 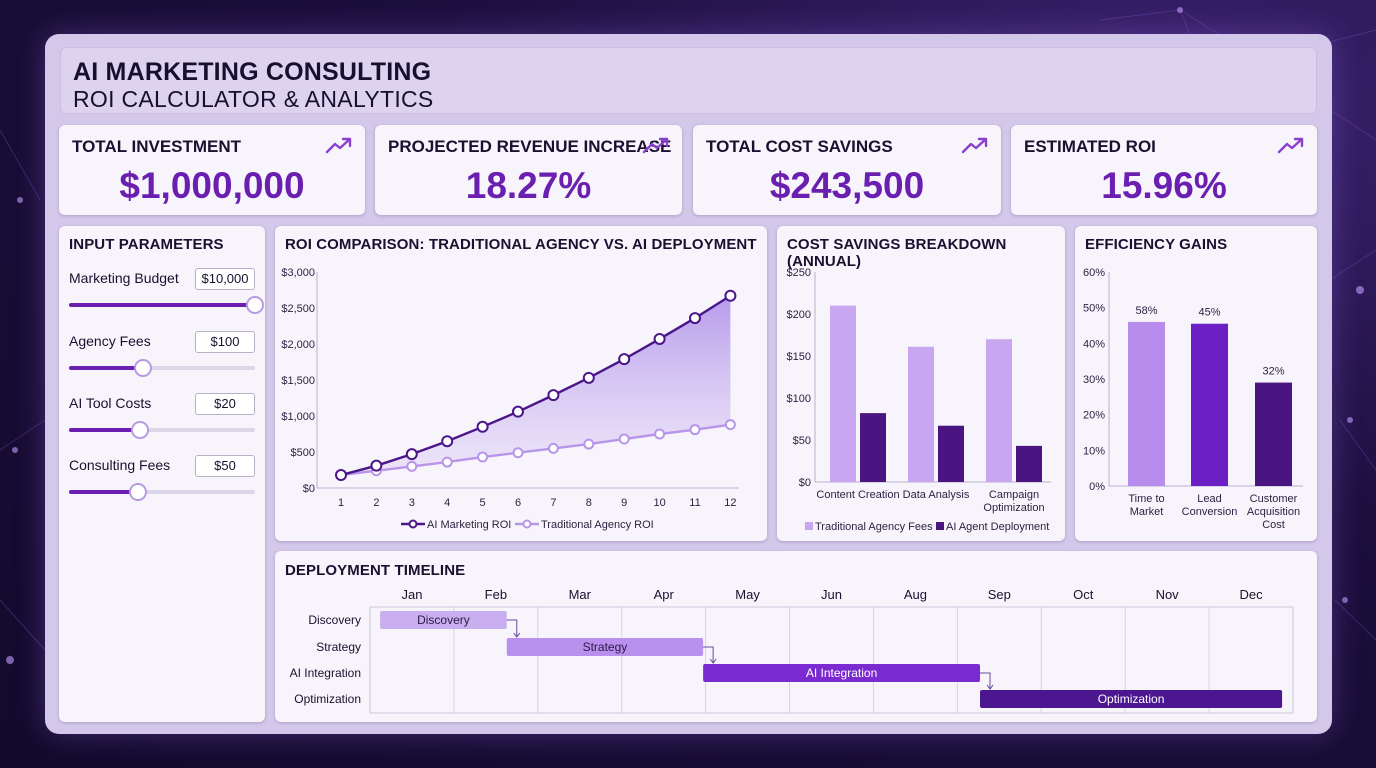 What do you see at coordinates (1094, 451) in the screenshot?
I see `y-tick-label: 10%` at bounding box center [1094, 451].